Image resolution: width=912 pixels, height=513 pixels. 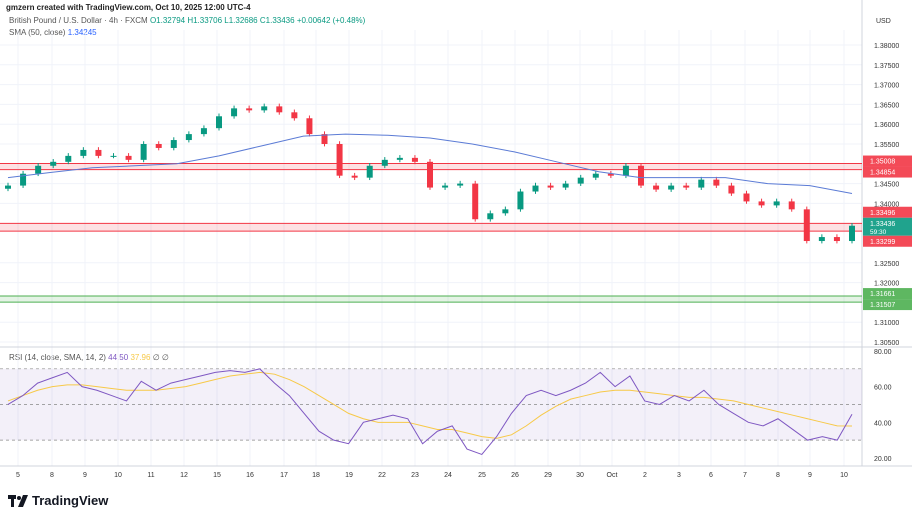 I want to click on ohlc-low: L1.32686, so click(x=241, y=20).